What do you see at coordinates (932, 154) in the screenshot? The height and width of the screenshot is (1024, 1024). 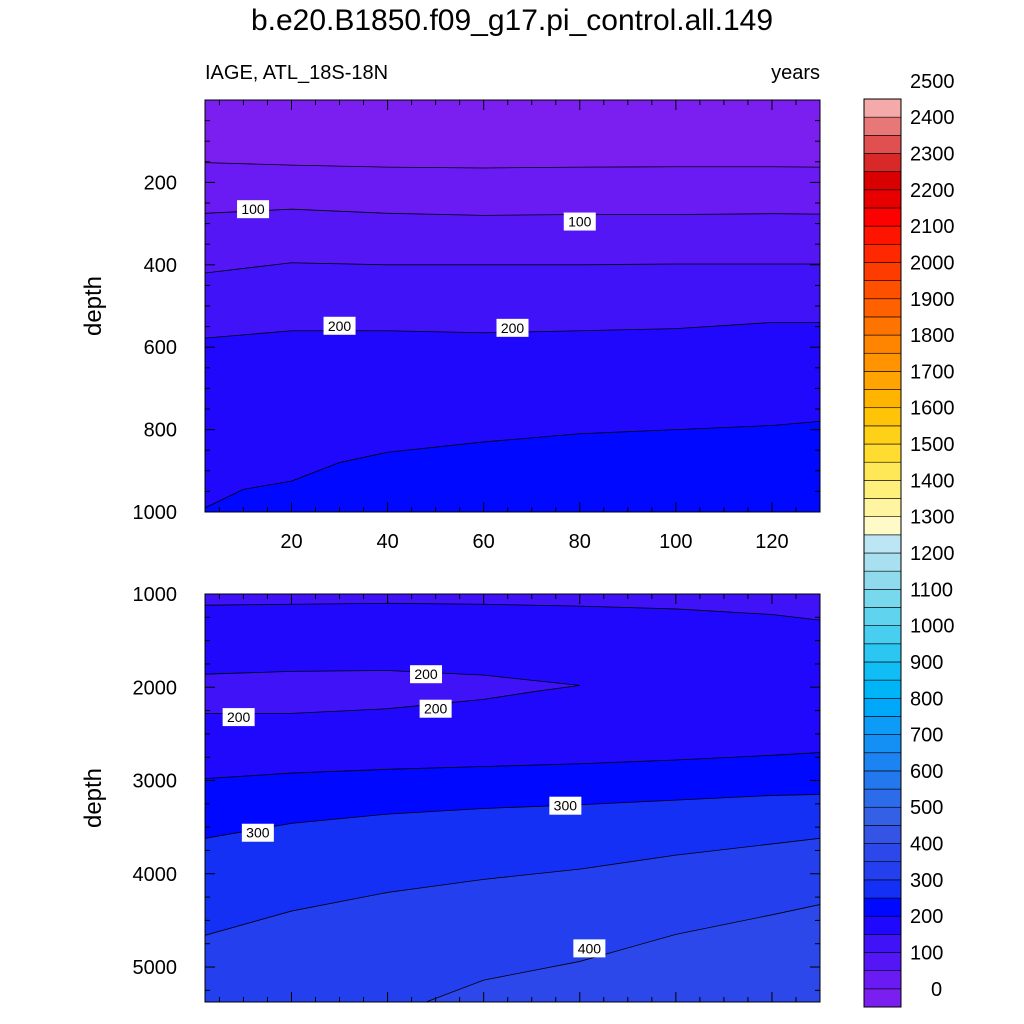 I see `colorbar-label: 2300` at bounding box center [932, 154].